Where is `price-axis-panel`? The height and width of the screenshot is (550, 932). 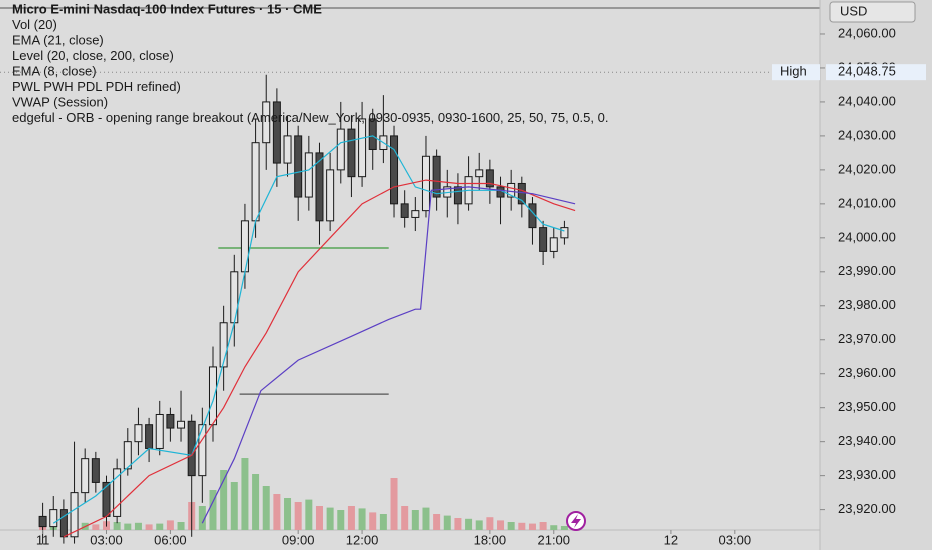
price-axis-panel is located at coordinates (876, 275).